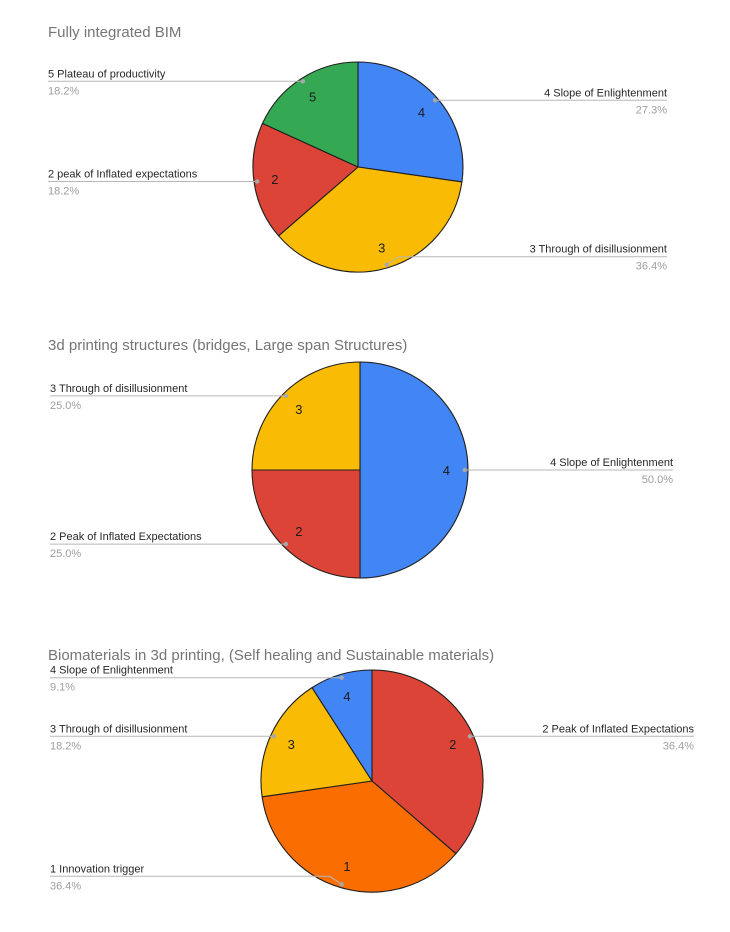 This screenshot has height=932, width=730. I want to click on chart-title: Fully integrated BIM, so click(115, 32).